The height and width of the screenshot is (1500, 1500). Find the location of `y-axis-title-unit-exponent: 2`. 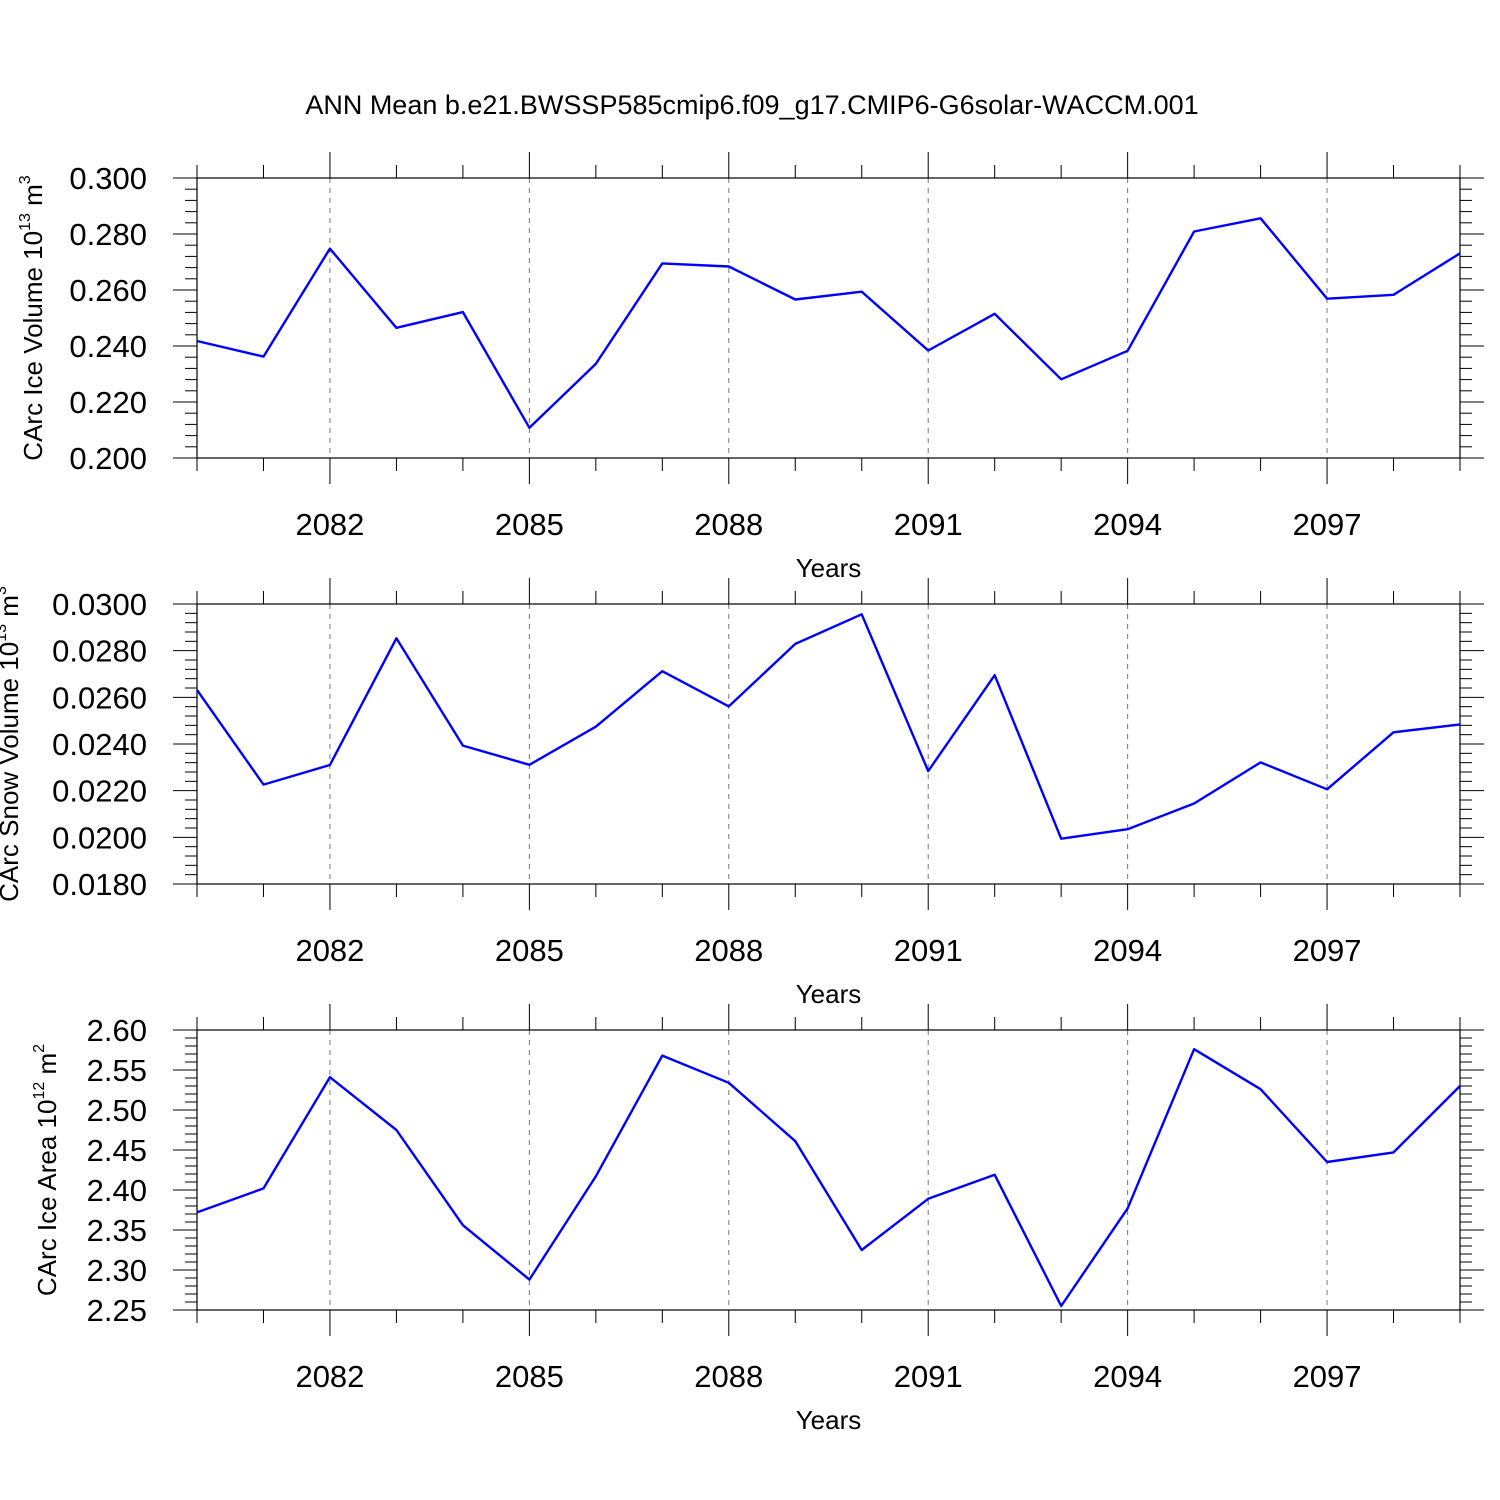

y-axis-title-unit-exponent: 2 is located at coordinates (39, 1048).